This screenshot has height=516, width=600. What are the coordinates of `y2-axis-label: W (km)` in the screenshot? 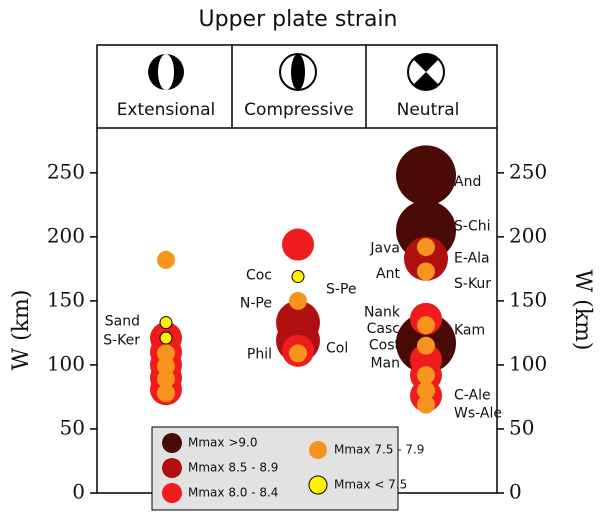 It's located at (582, 310).